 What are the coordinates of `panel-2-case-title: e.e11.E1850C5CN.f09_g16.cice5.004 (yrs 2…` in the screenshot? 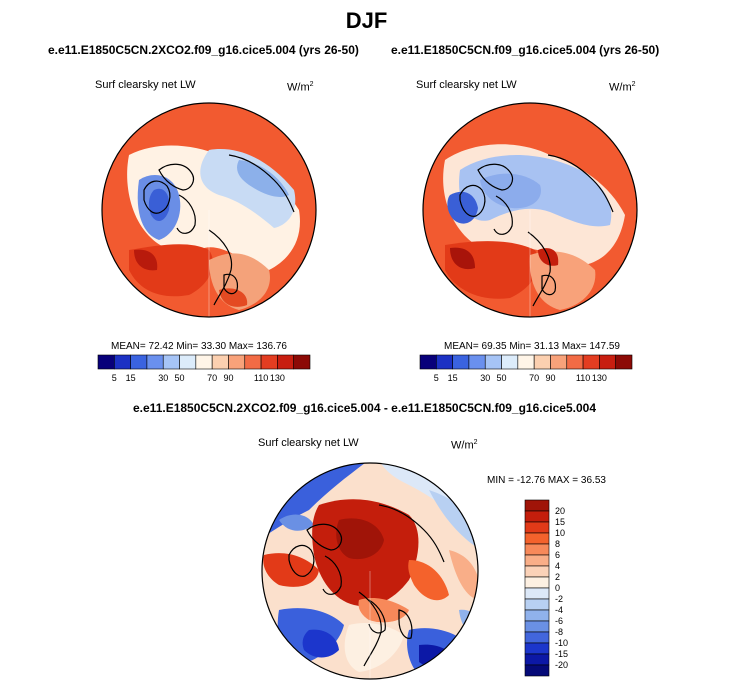 It's located at (525, 50).